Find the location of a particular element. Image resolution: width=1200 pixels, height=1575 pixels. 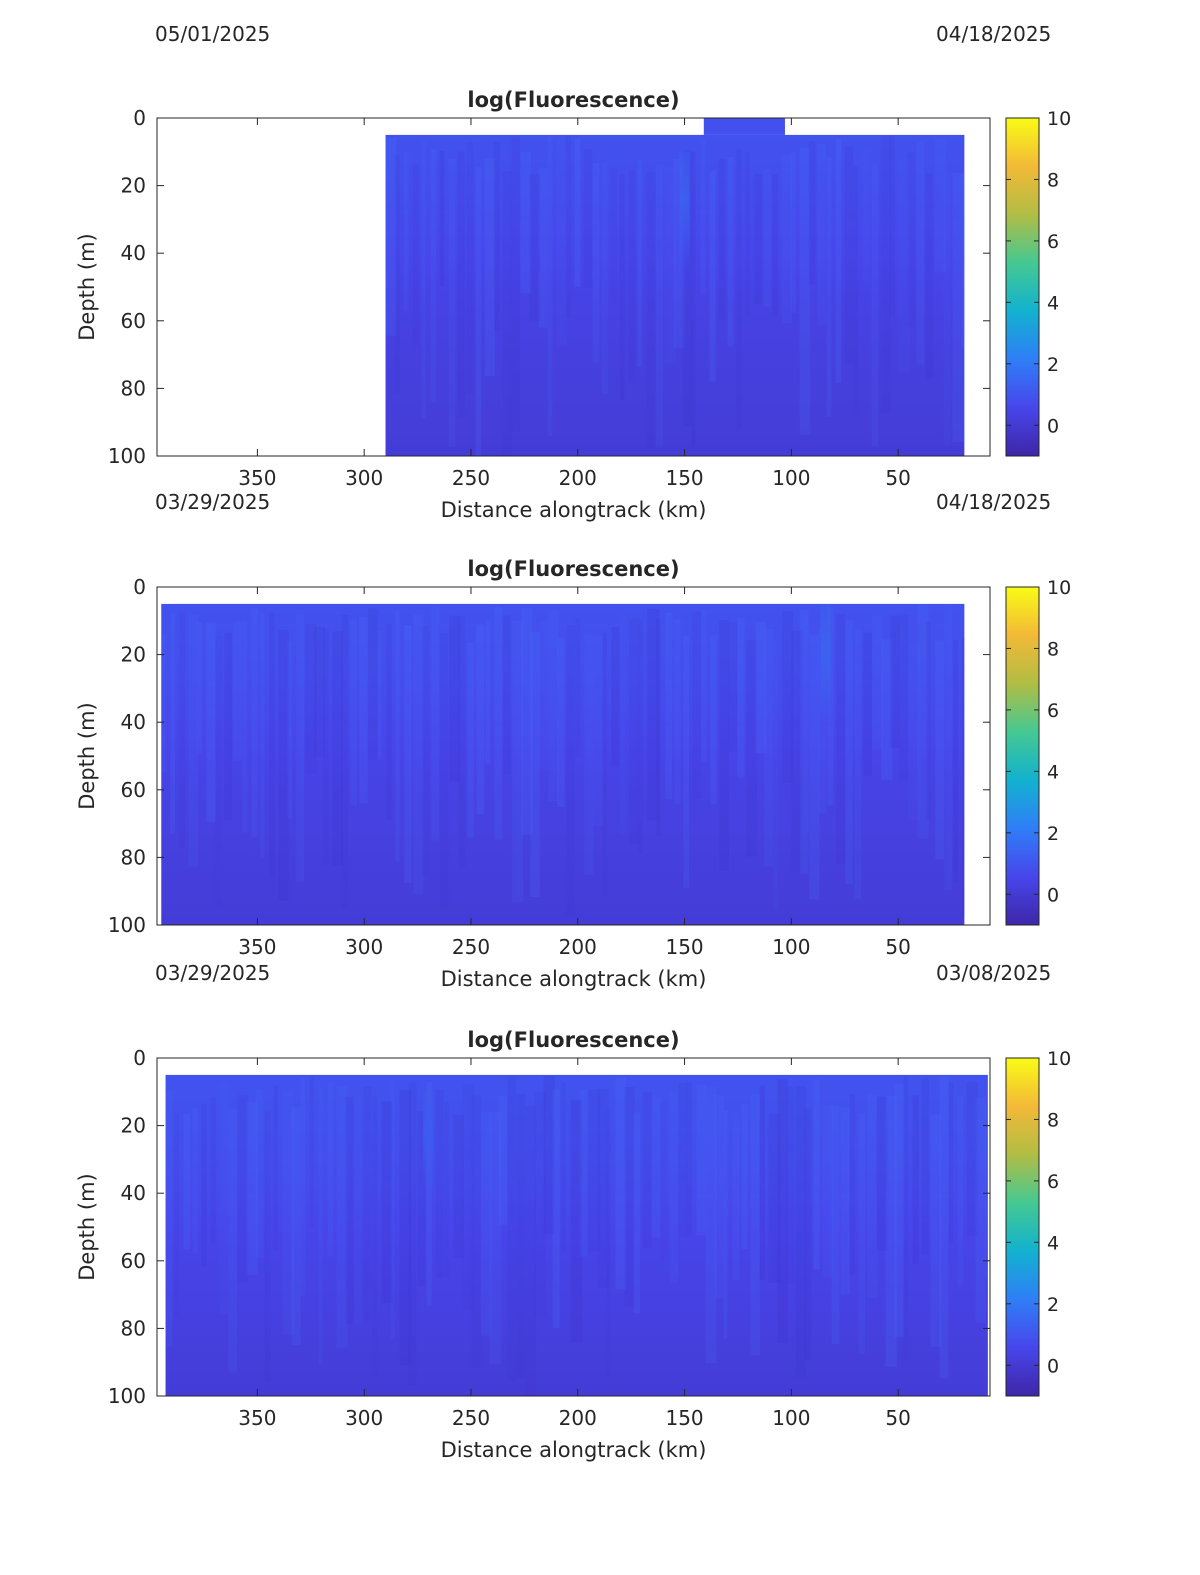

date-label-right-1: 04/18/2025 is located at coordinates (994, 34).